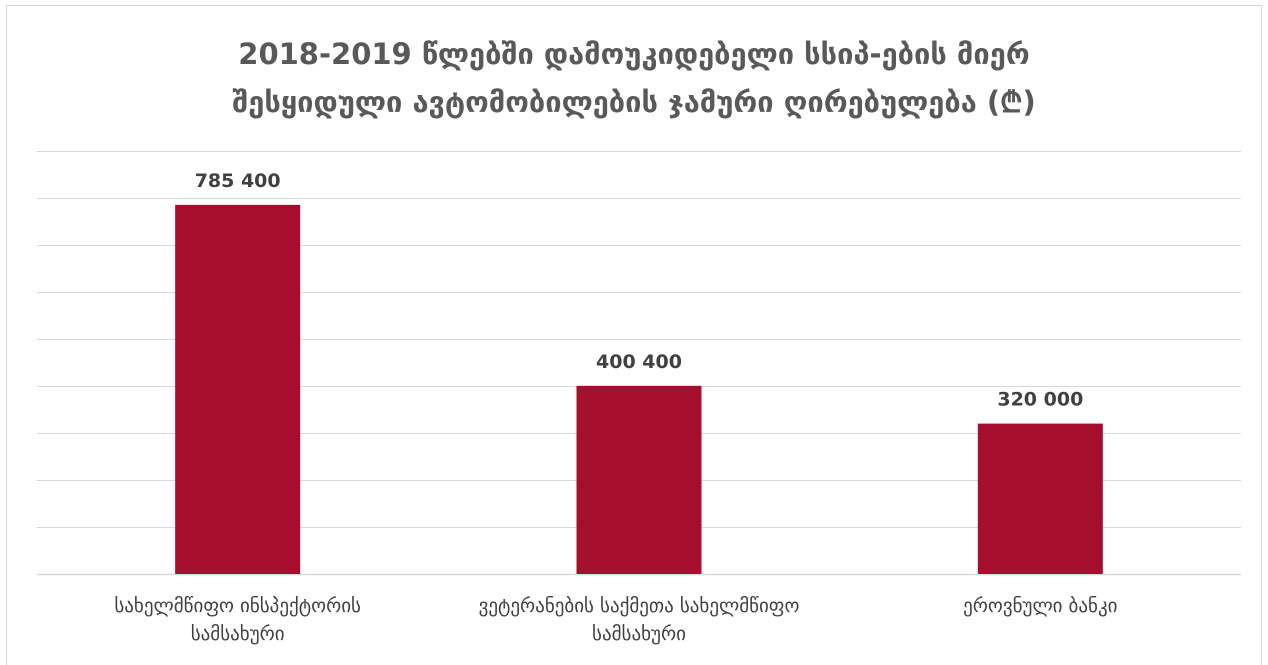 This screenshot has height=665, width=1268. What do you see at coordinates (639, 606) in the screenshot?
I see `x-tick-label: ვეტერანების საქმეთა სახელმწიფო` at bounding box center [639, 606].